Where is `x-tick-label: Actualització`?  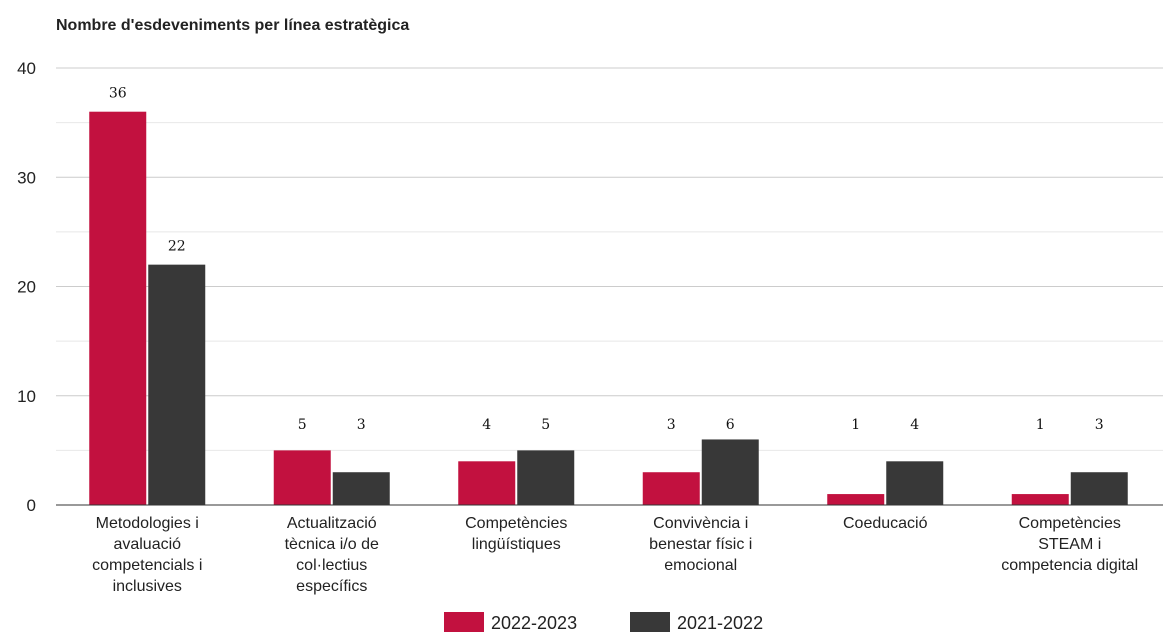 x-tick-label: Actualització is located at coordinates (332, 523).